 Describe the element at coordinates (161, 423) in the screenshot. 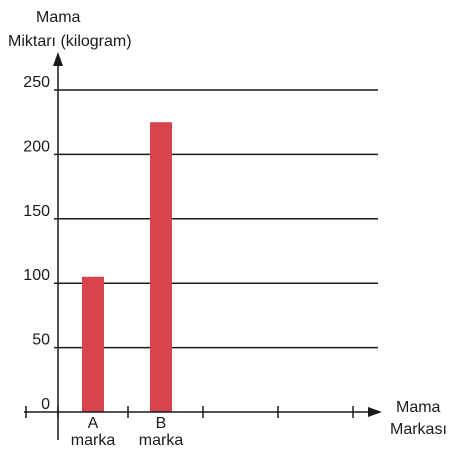

I see `x-category-label: B` at that location.